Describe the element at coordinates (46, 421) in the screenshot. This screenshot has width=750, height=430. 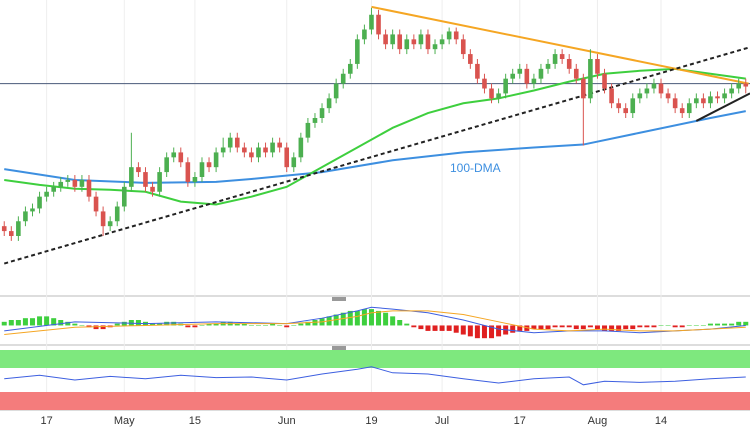
I see `x-tick-label: 17` at that location.